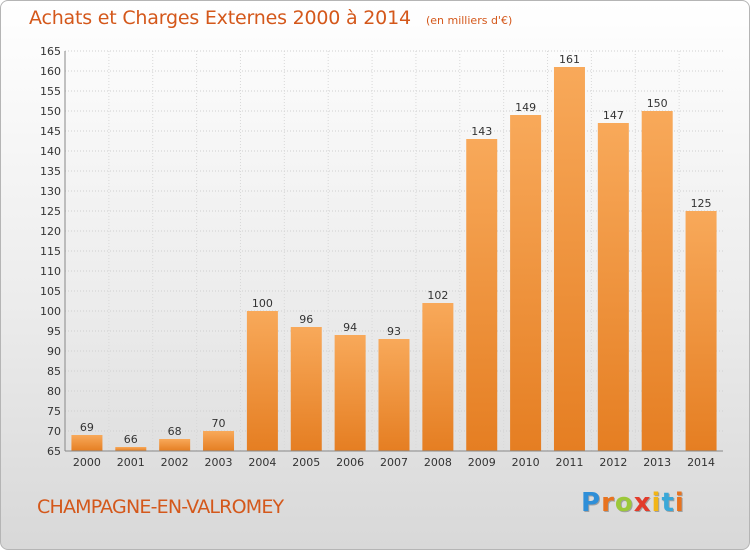 The image size is (750, 550). I want to click on y-tick-label: 145, so click(50, 131).